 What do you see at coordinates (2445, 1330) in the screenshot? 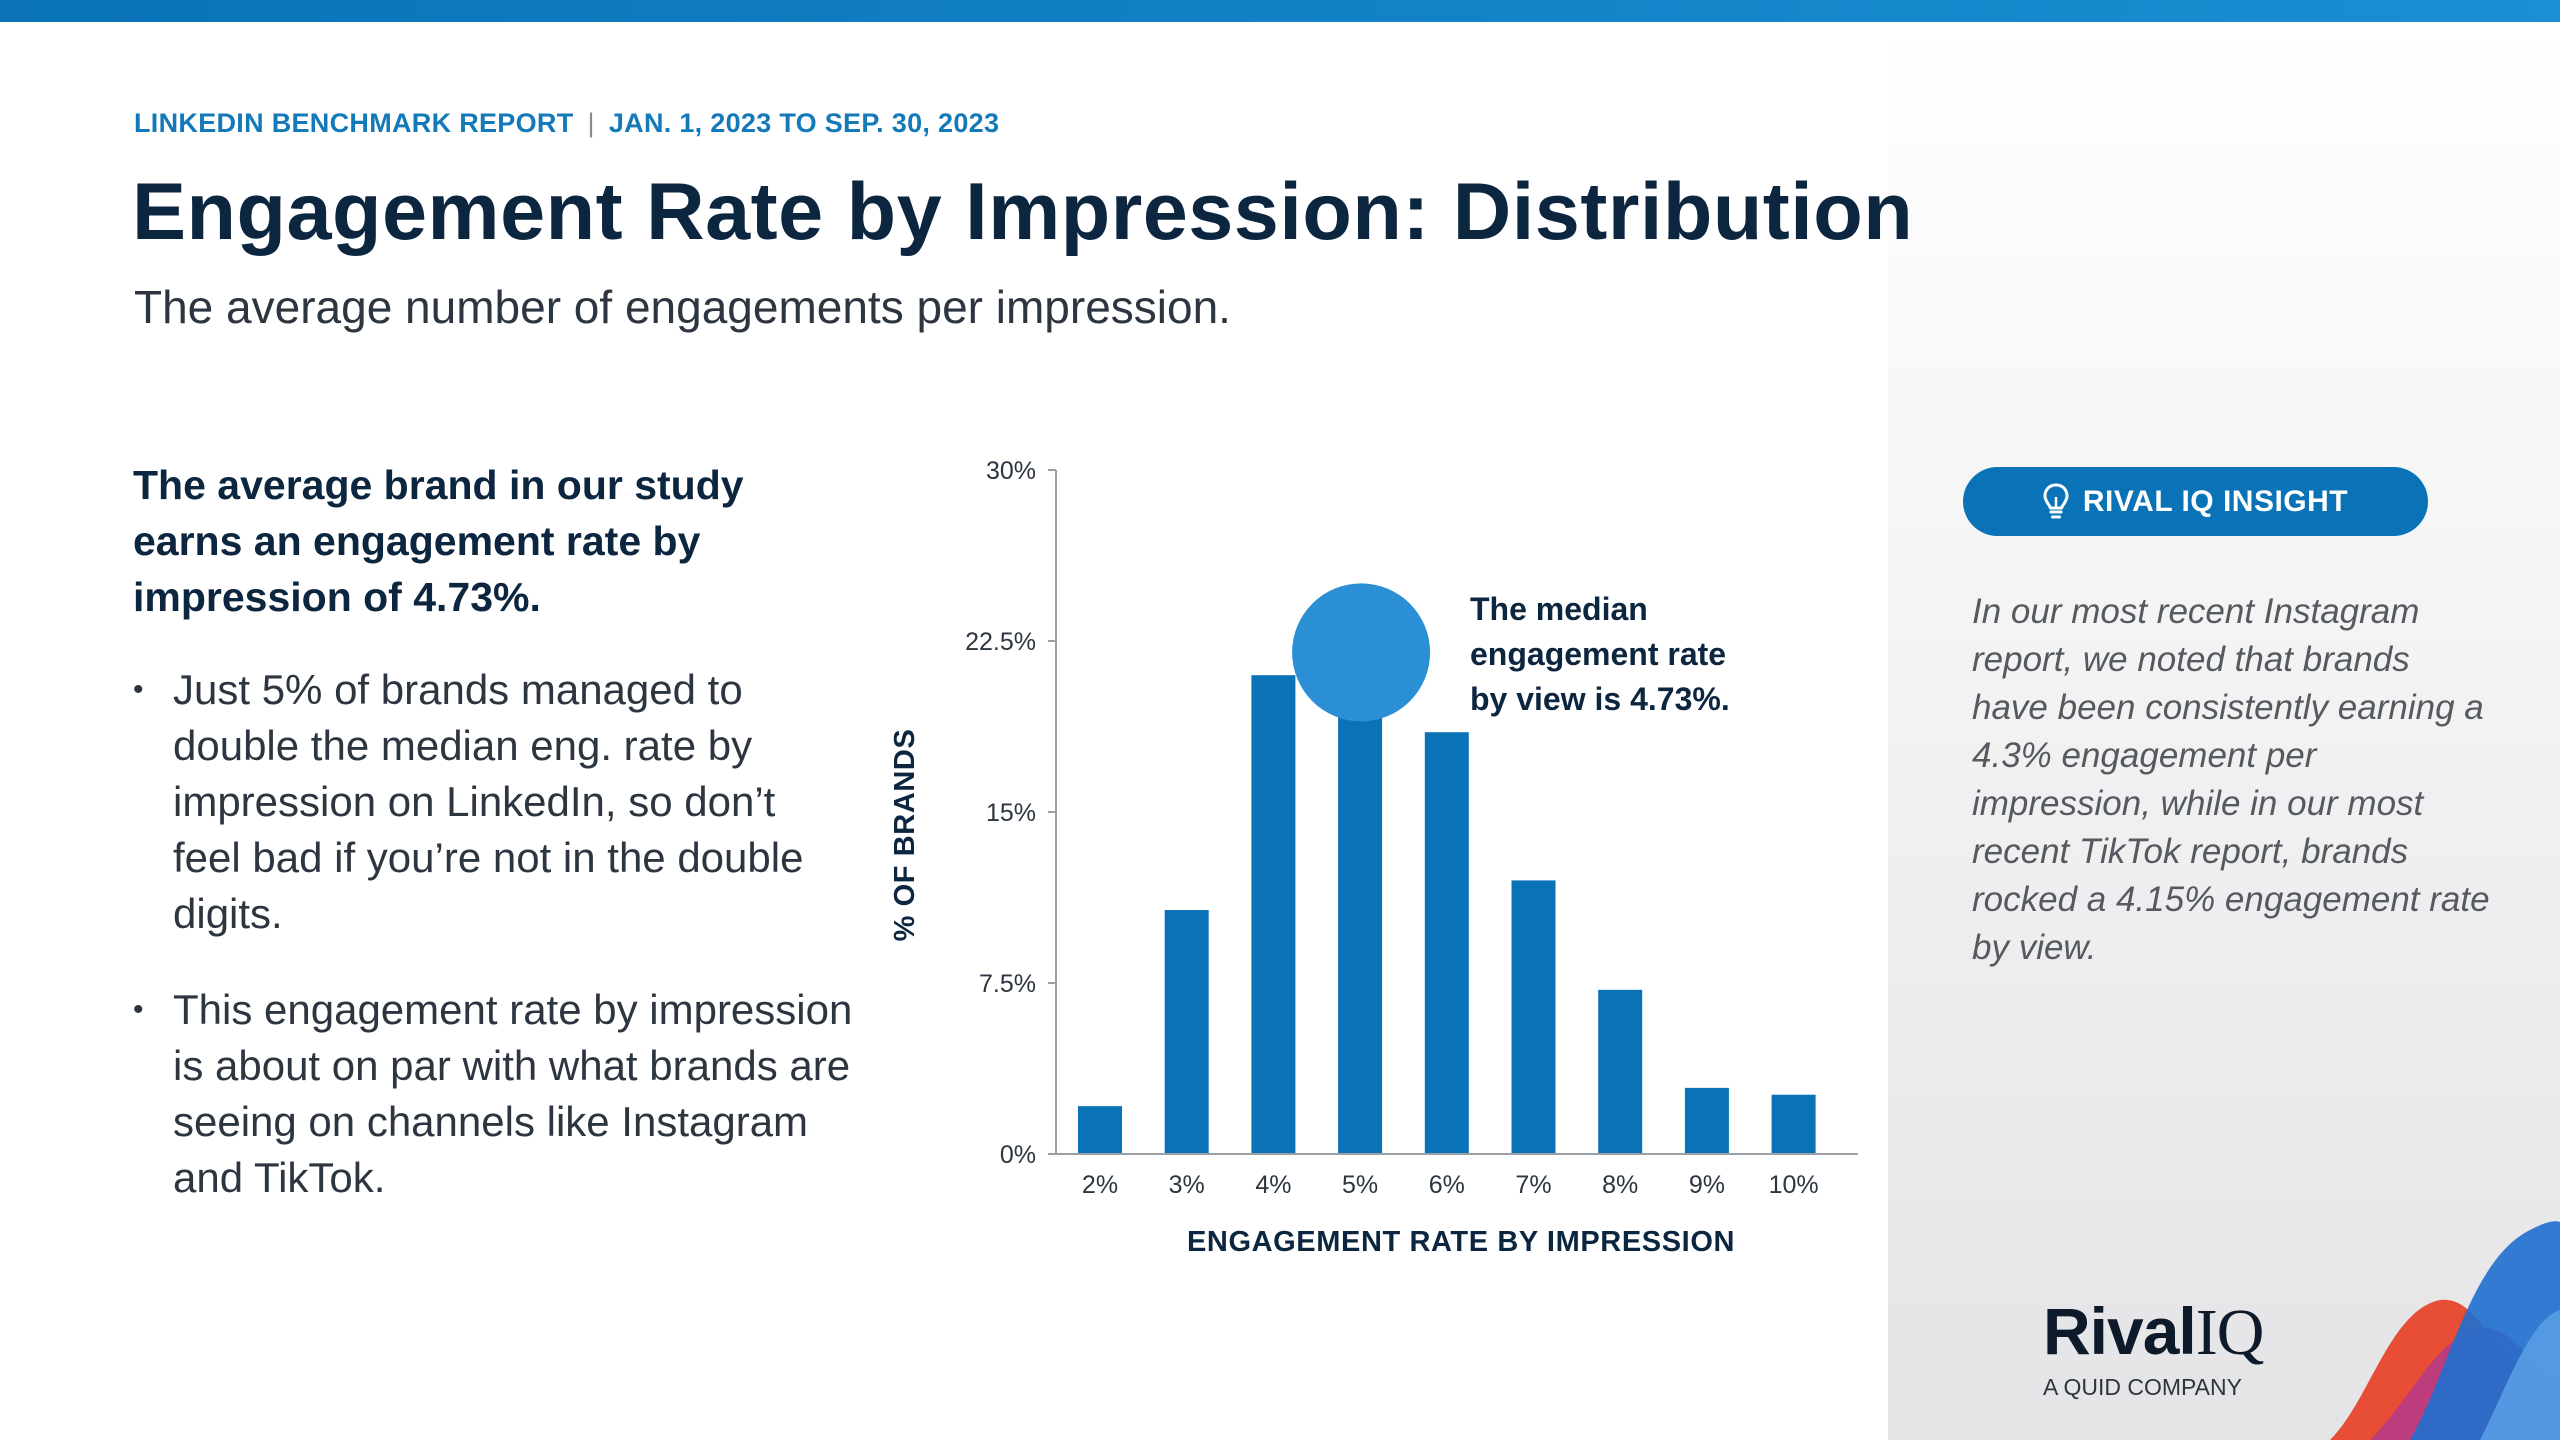
I see `decorative-waves` at bounding box center [2445, 1330].